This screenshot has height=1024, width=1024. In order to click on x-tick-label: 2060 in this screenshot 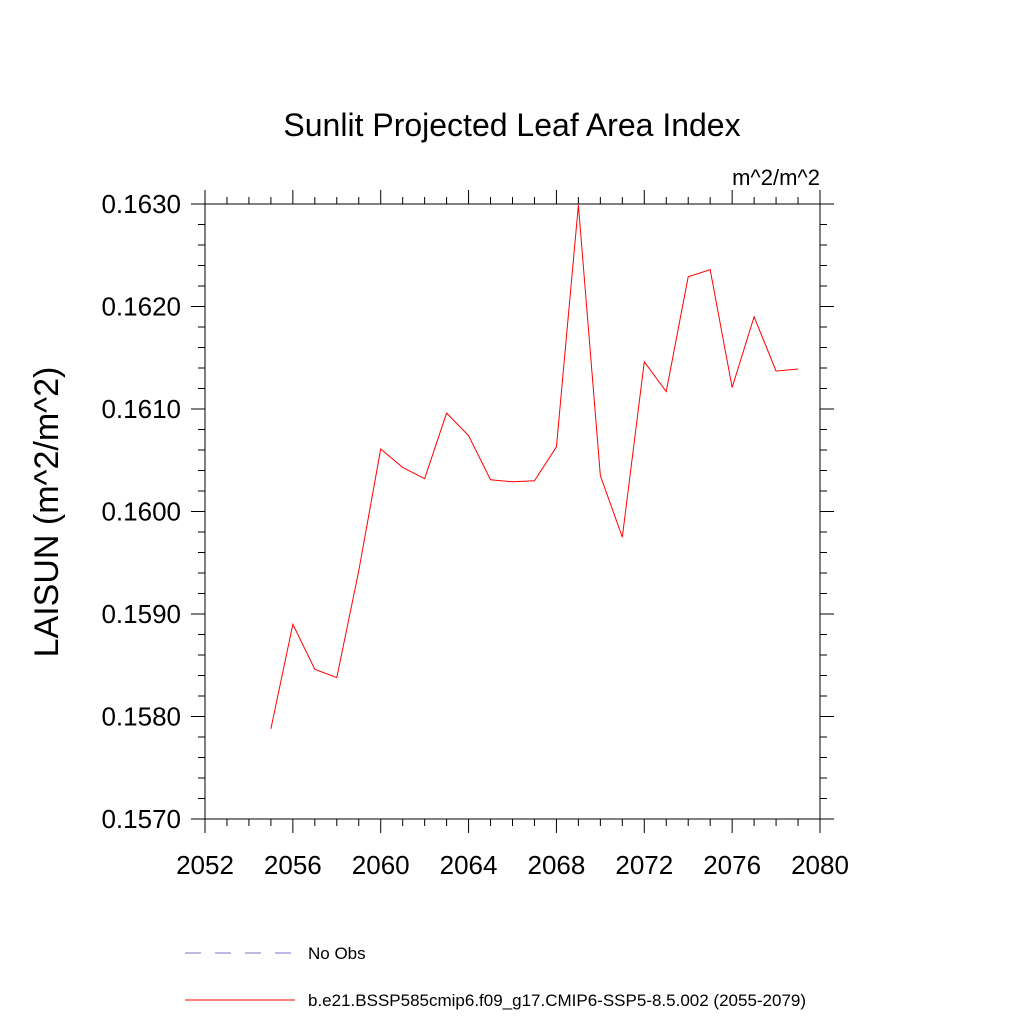, I will do `click(381, 865)`.